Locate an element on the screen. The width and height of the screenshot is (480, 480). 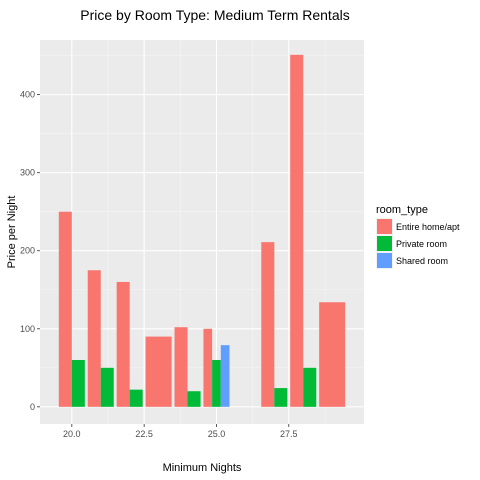
y-tick-label: 200 is located at coordinates (27, 251).